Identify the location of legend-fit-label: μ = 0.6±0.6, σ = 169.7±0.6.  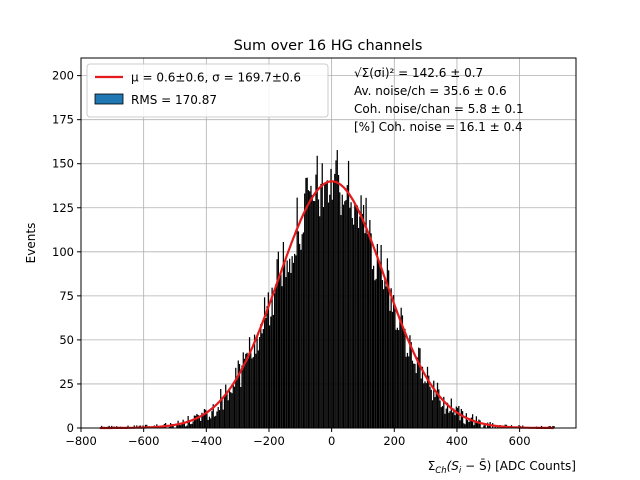
(216, 78).